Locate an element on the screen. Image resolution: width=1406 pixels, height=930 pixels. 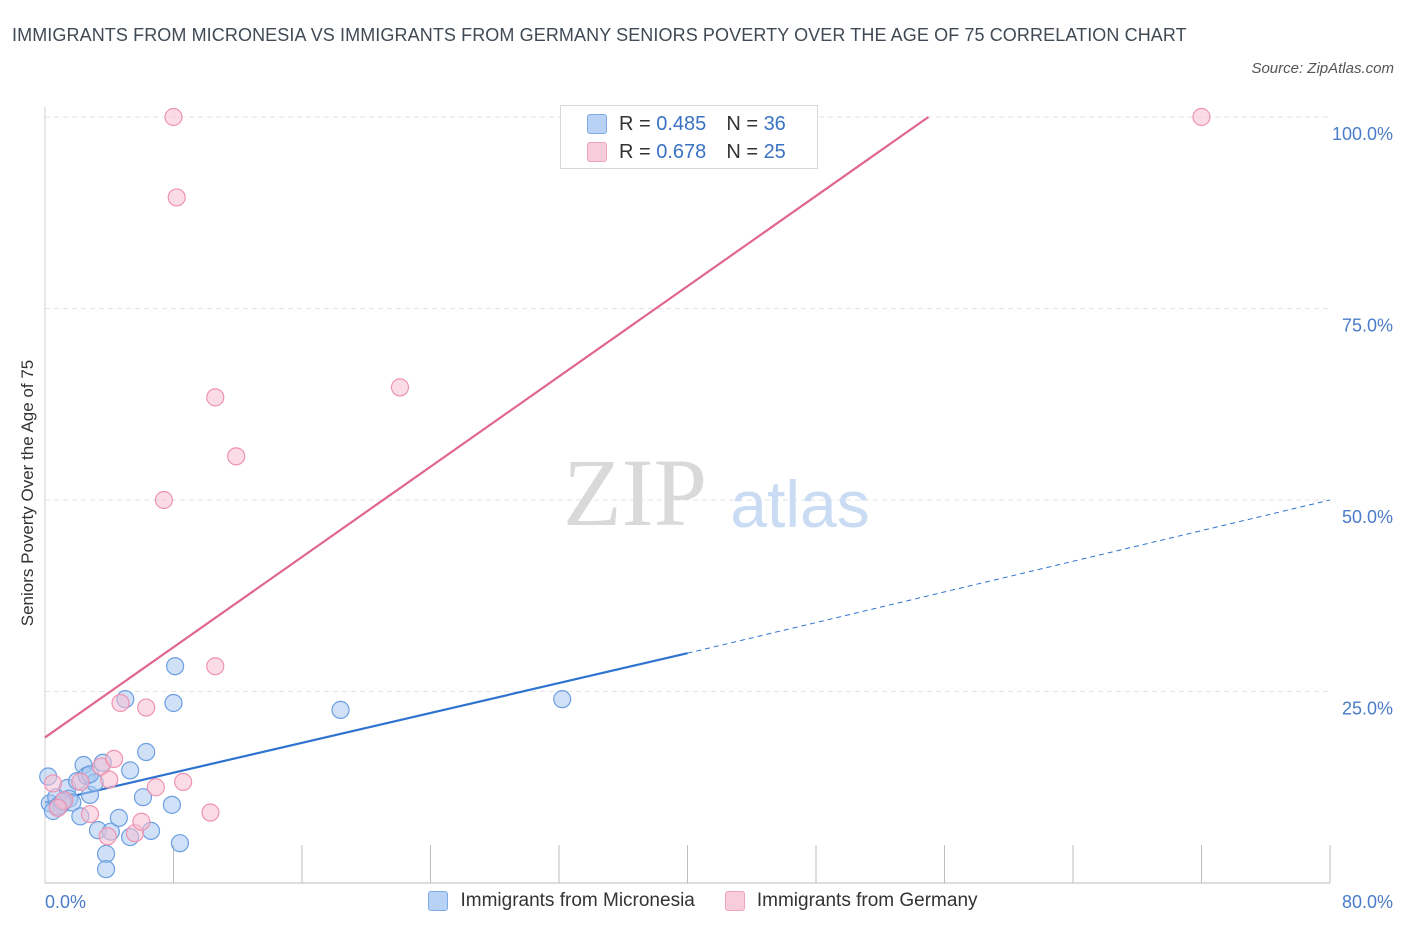
y-tick-label: 100.0% is located at coordinates (1362, 134).